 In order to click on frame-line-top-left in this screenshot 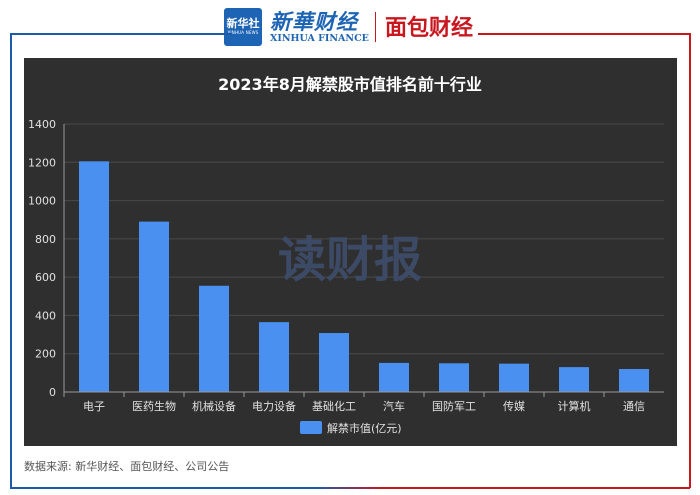, I will do `click(121, 34)`.